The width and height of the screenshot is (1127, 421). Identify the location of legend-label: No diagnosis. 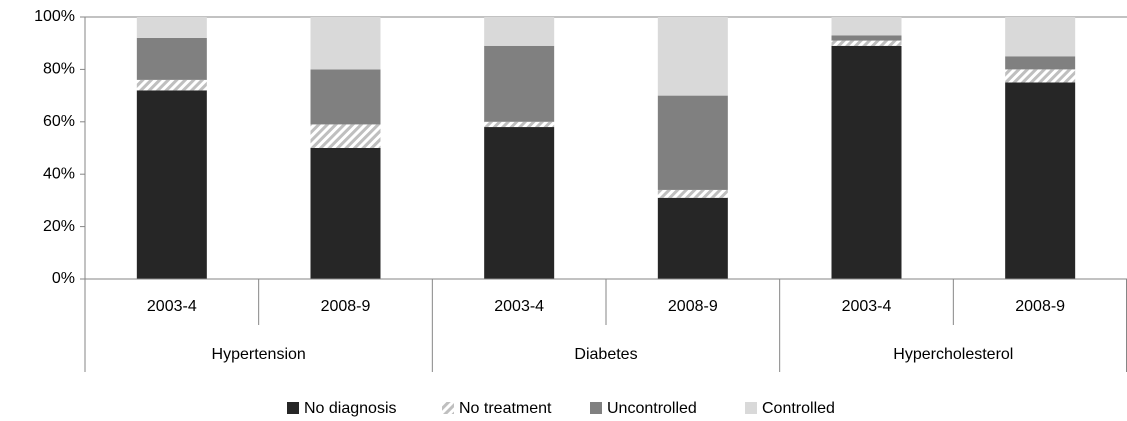
(350, 408).